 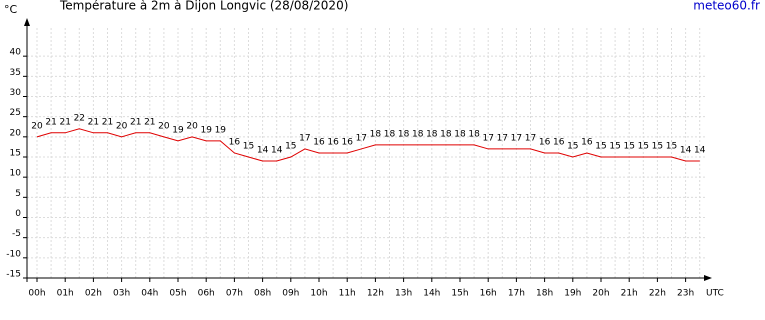 What do you see at coordinates (18, 214) in the screenshot?
I see `y-tick-label: 0` at bounding box center [18, 214].